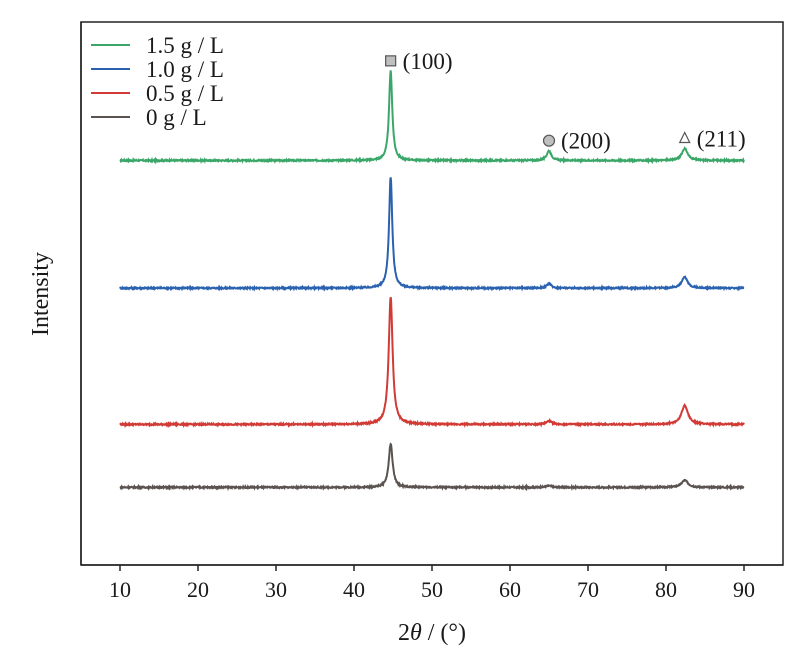  I want to click on y-axis-label: Intensity, so click(41, 294).